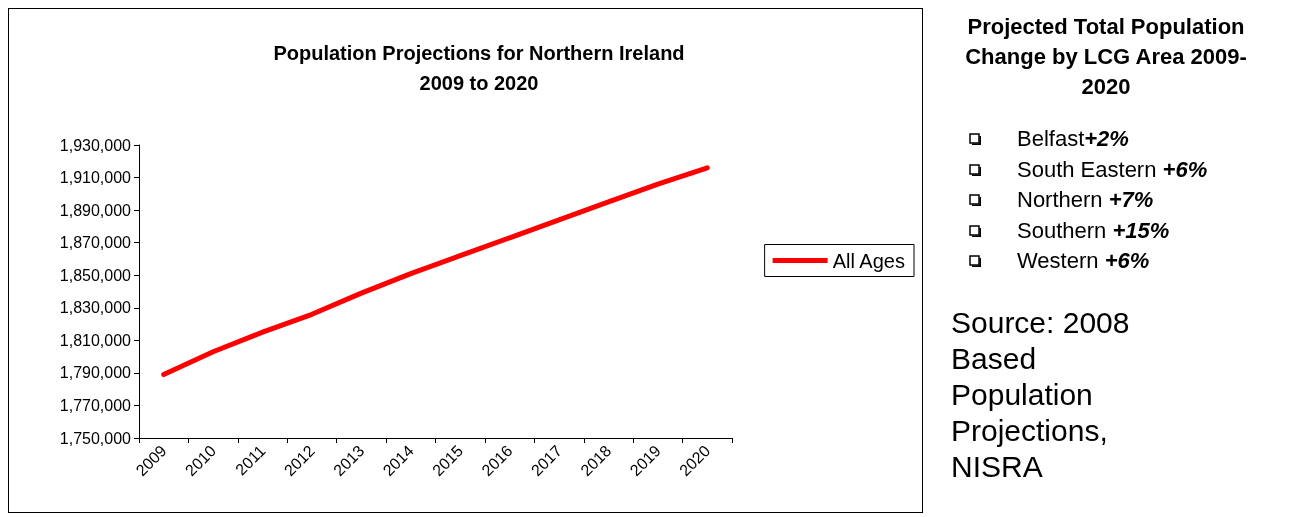 The image size is (1298, 517). What do you see at coordinates (95, 373) in the screenshot?
I see `y-tick-label: 1,790,000` at bounding box center [95, 373].